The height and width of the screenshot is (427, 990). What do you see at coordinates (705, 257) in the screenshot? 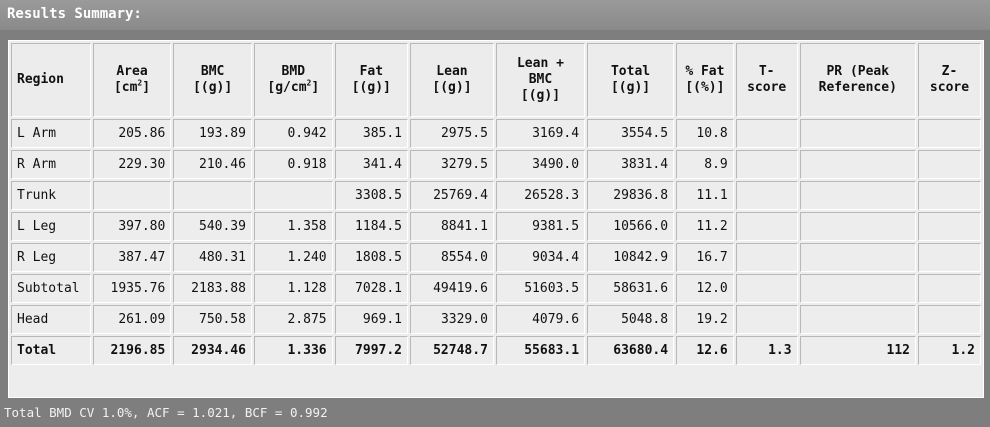
I see `cell-pct-fat: 16.7` at bounding box center [705, 257].